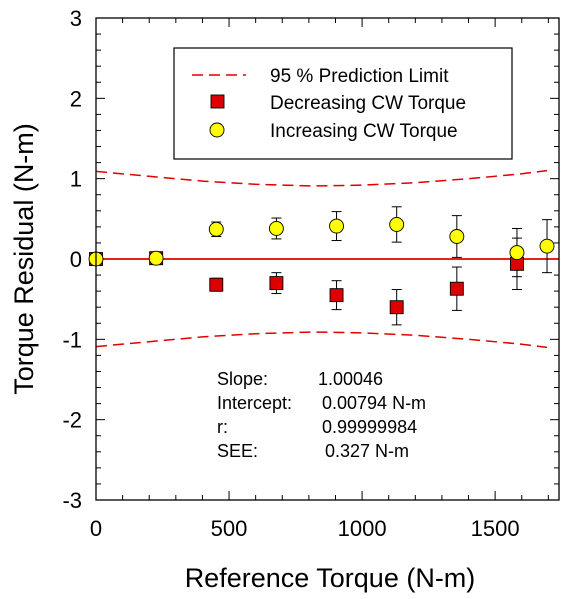 This screenshot has height=599, width=576. Describe the element at coordinates (24, 259) in the screenshot. I see `y-axis-title: Torque Residual (N-m)` at that location.